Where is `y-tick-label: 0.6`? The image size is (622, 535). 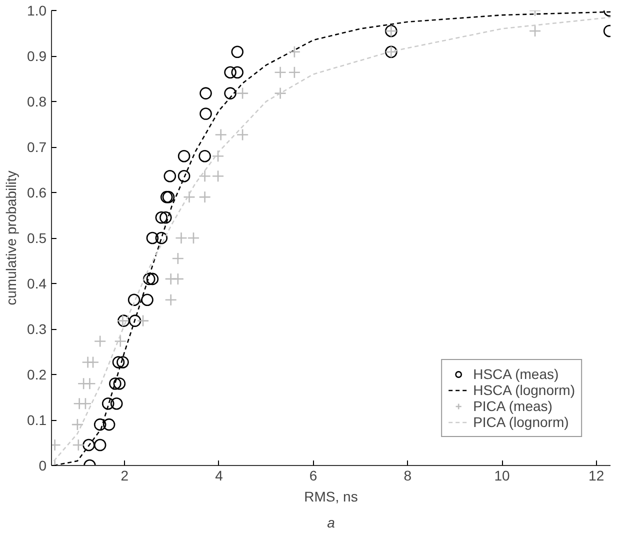
y-tick-label: 0.6 is located at coordinates (37, 192).